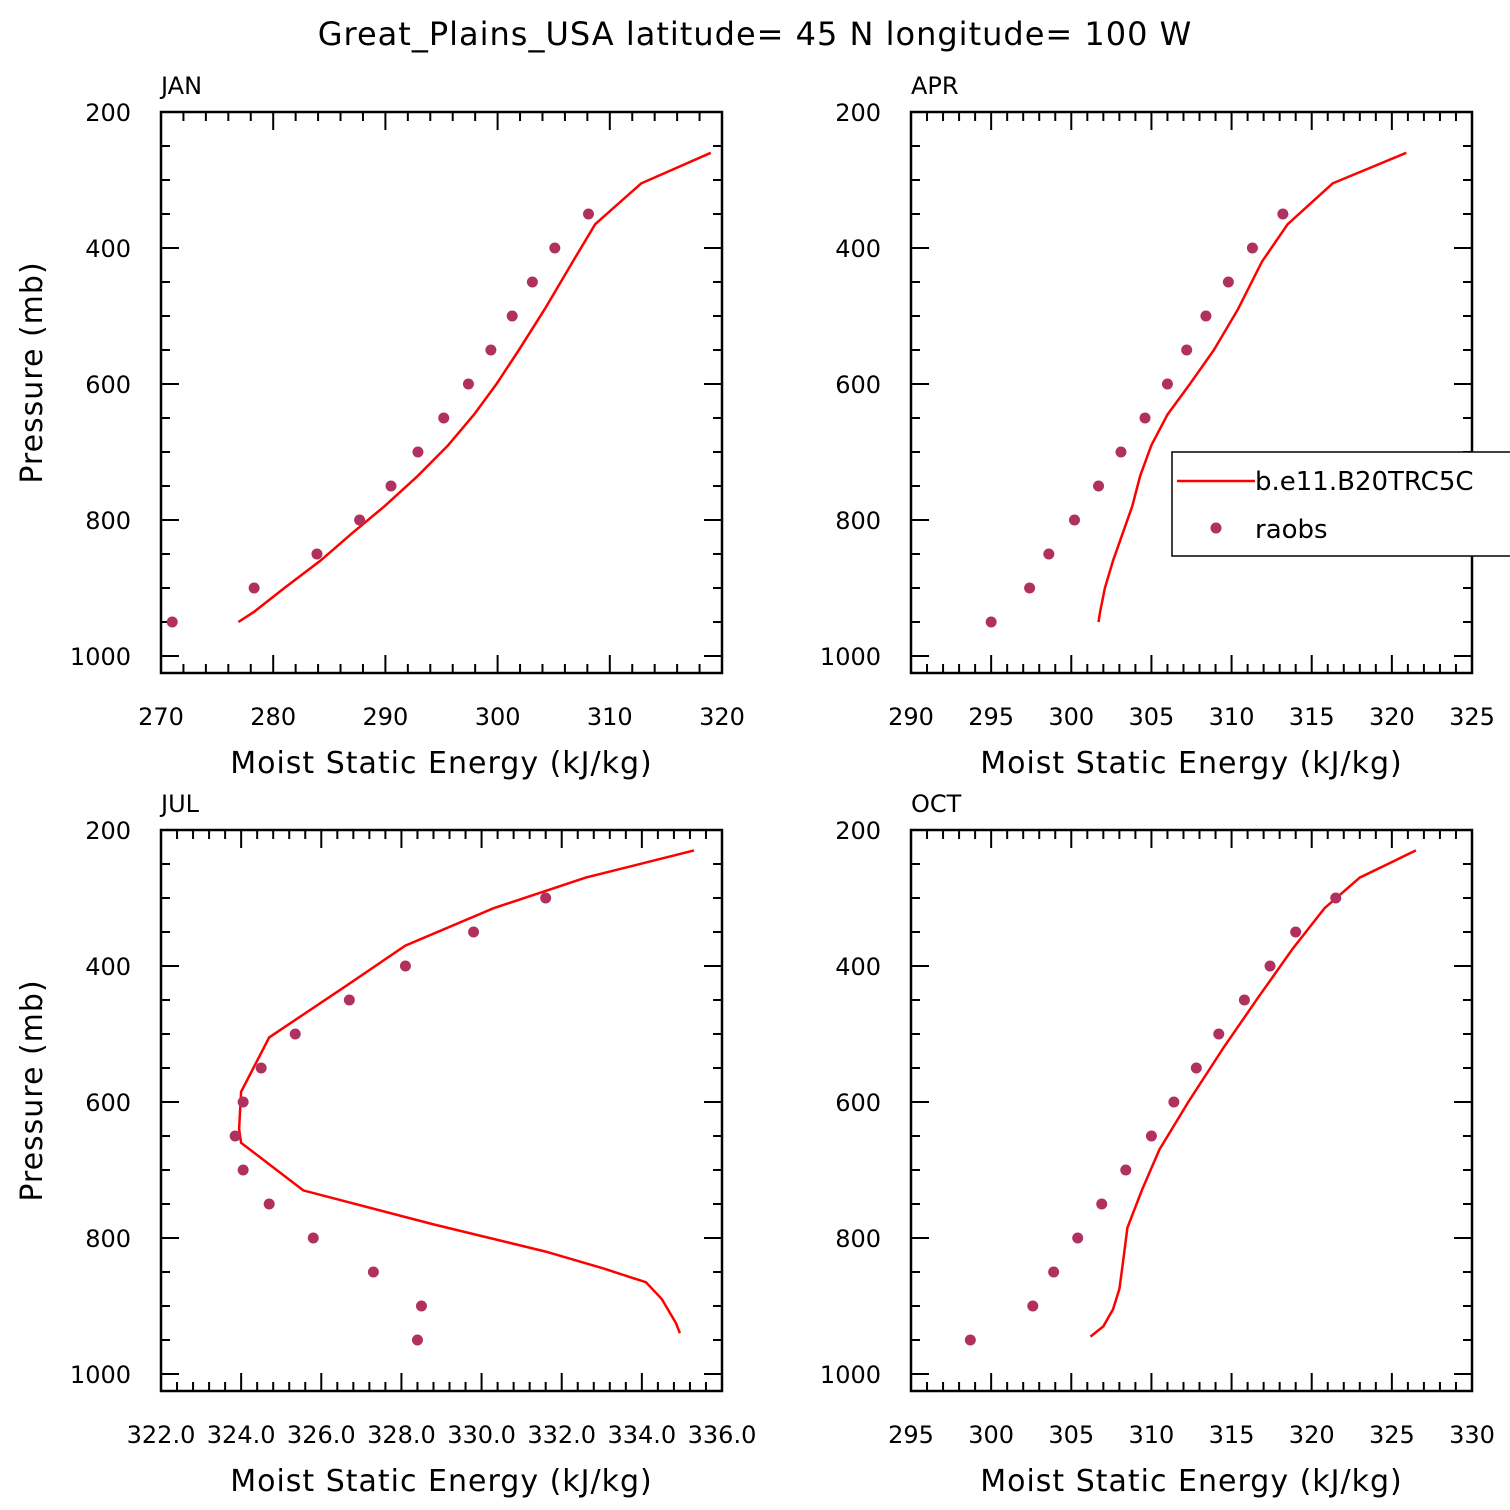 The image size is (1510, 1510). I want to click on x-tick-label: 328.0, so click(401, 1435).